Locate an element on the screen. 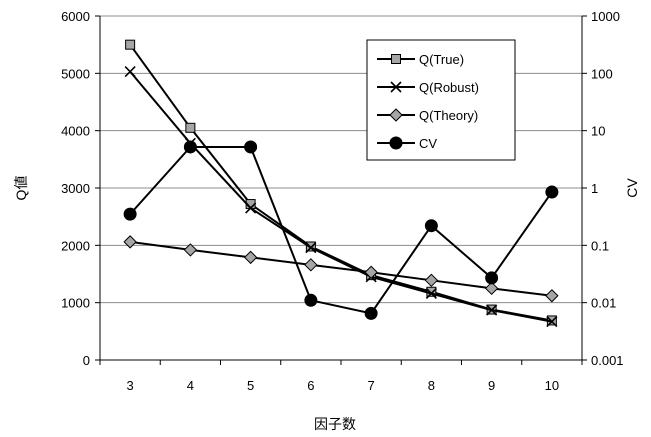 The image size is (651, 437). y-axis-title: Q値 is located at coordinates (21, 188).